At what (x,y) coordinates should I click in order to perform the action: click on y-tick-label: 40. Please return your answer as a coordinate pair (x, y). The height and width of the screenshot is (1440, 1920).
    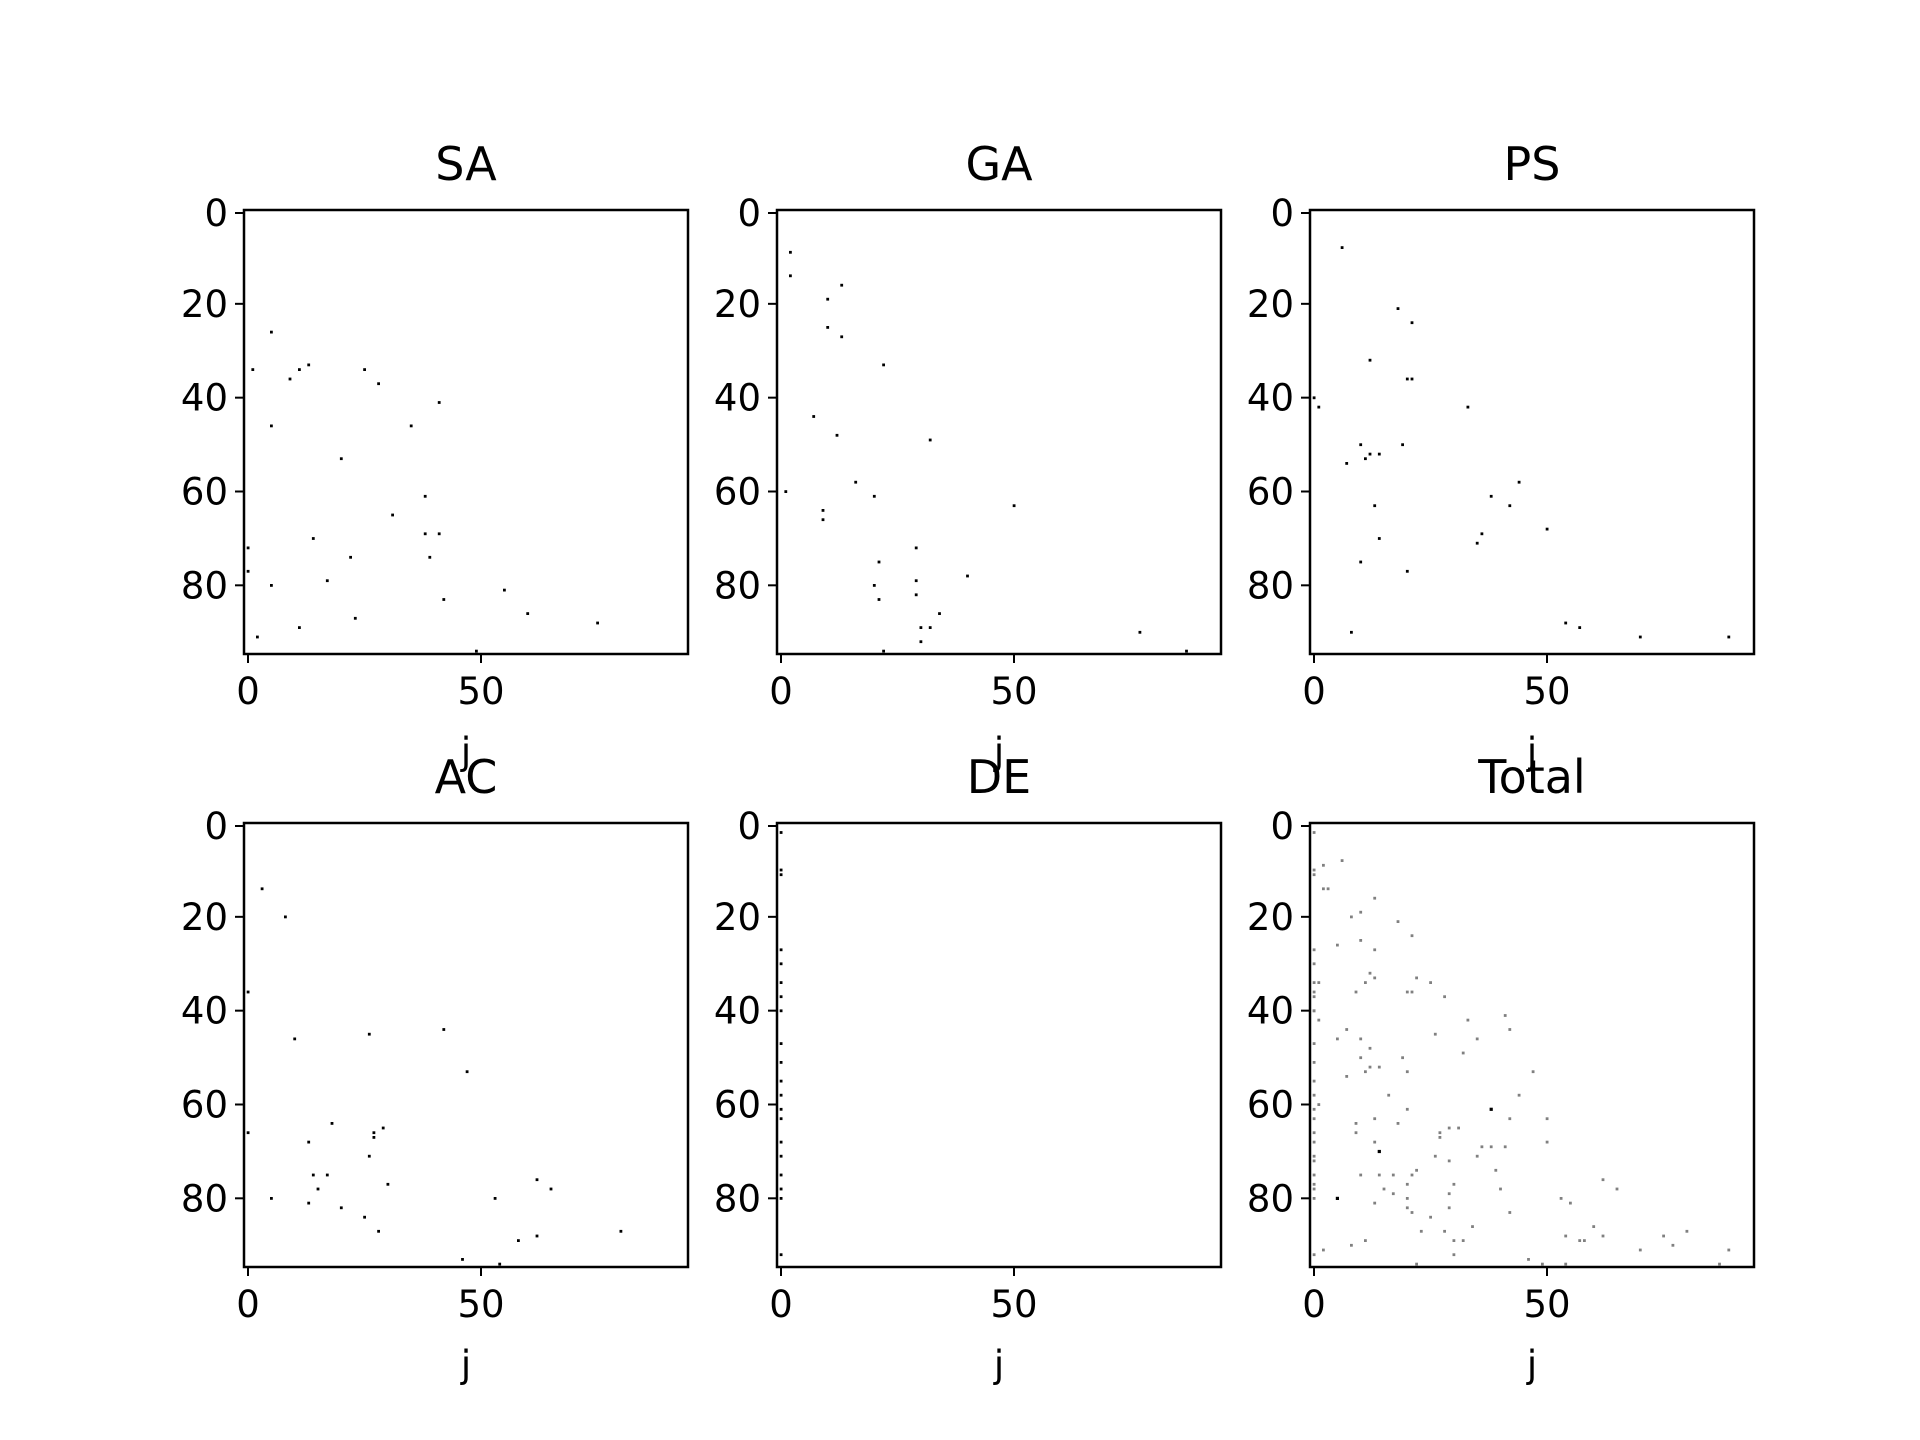
    Looking at the image, I should click on (204, 1011).